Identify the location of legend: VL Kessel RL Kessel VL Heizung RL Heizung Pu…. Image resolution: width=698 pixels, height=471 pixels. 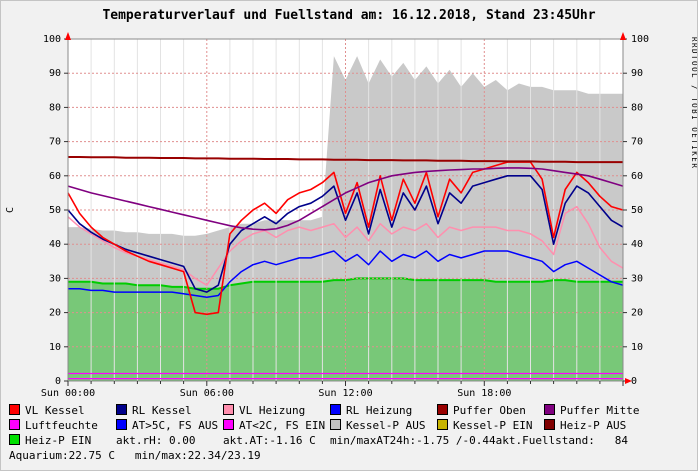
(330, 433).